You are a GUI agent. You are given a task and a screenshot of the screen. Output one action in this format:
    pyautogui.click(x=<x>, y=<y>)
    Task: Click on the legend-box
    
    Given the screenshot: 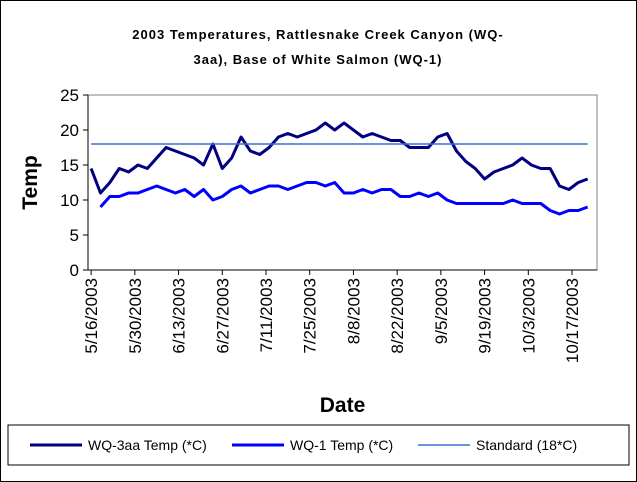 What is the action you would take?
    pyautogui.click(x=318, y=445)
    